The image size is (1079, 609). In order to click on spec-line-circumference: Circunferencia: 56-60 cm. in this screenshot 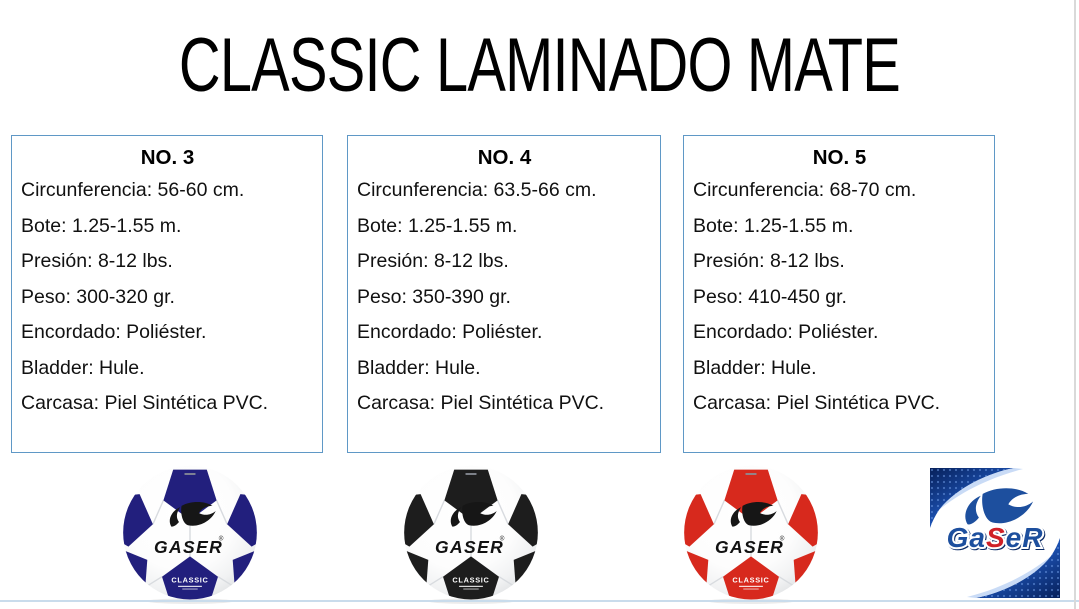, I will do `click(133, 190)`.